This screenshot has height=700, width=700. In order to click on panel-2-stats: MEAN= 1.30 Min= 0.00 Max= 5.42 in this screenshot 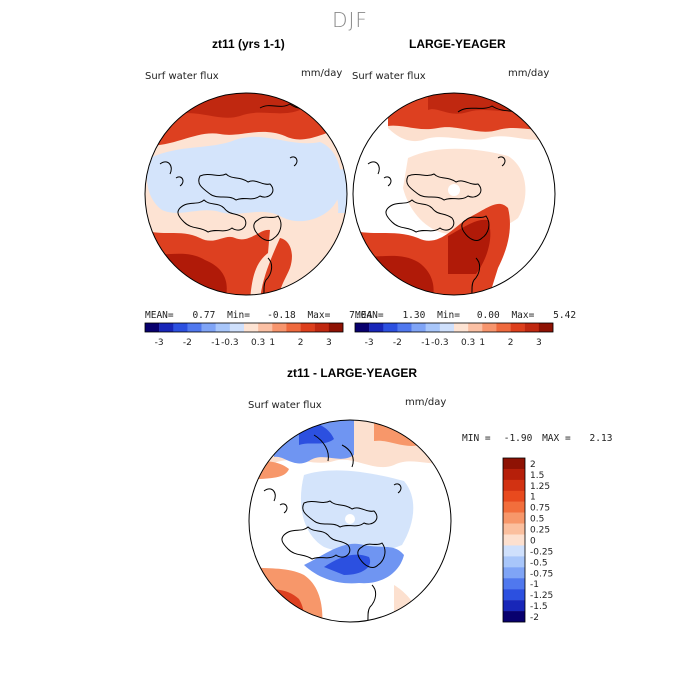, I will do `click(465, 315)`.